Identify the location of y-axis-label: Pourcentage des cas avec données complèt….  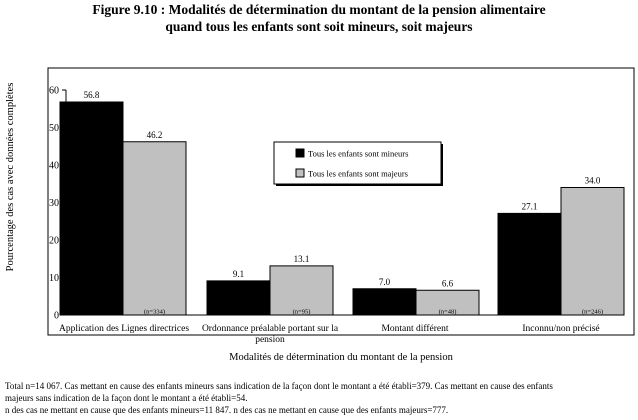
(10, 177).